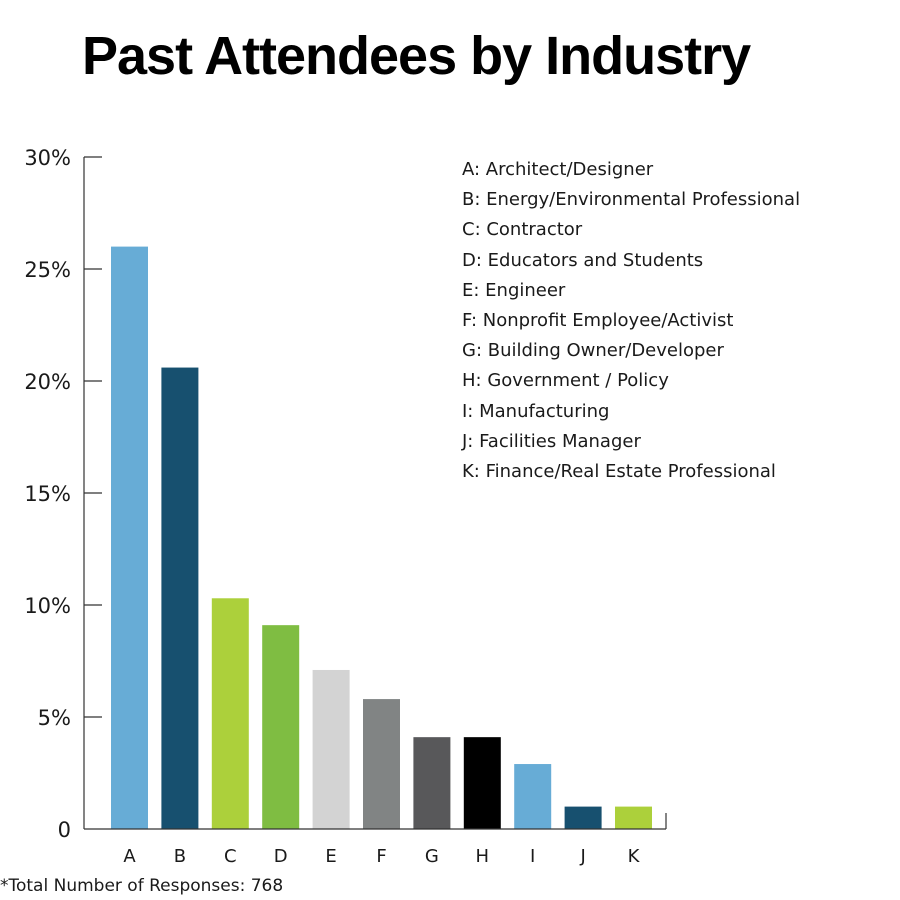  I want to click on x-tick-label: G, so click(432, 856).